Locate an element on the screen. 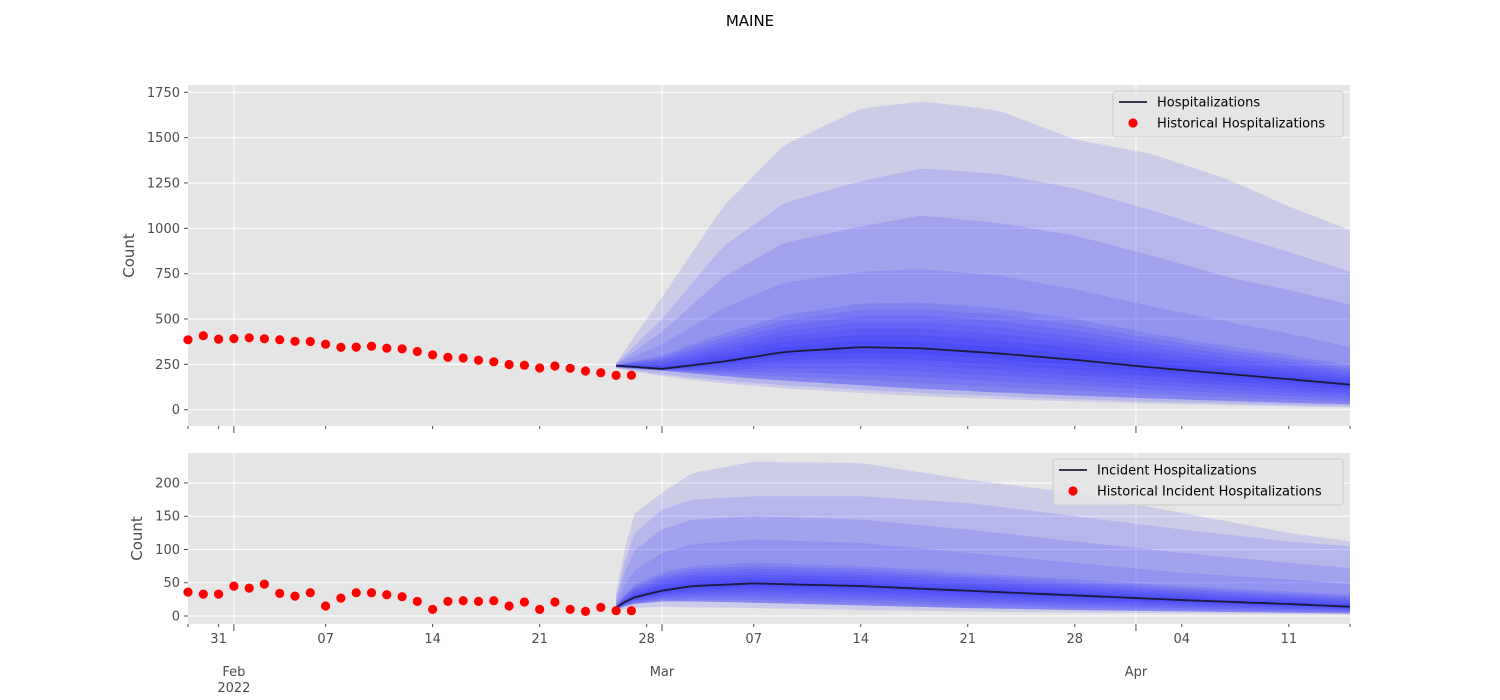  bottom-observed-points is located at coordinates (410, 598).